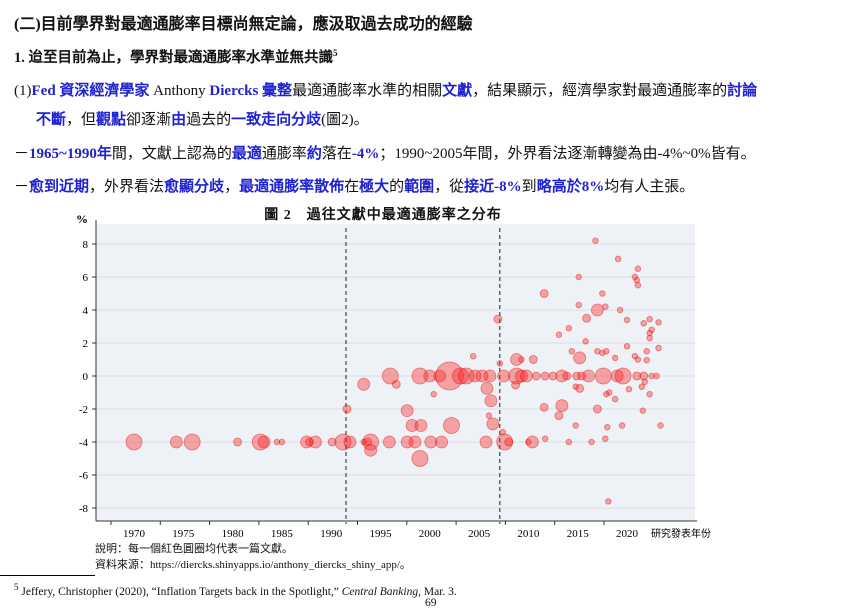 This screenshot has height=612, width=863. I want to click on text-segment: －, so click(22, 187).